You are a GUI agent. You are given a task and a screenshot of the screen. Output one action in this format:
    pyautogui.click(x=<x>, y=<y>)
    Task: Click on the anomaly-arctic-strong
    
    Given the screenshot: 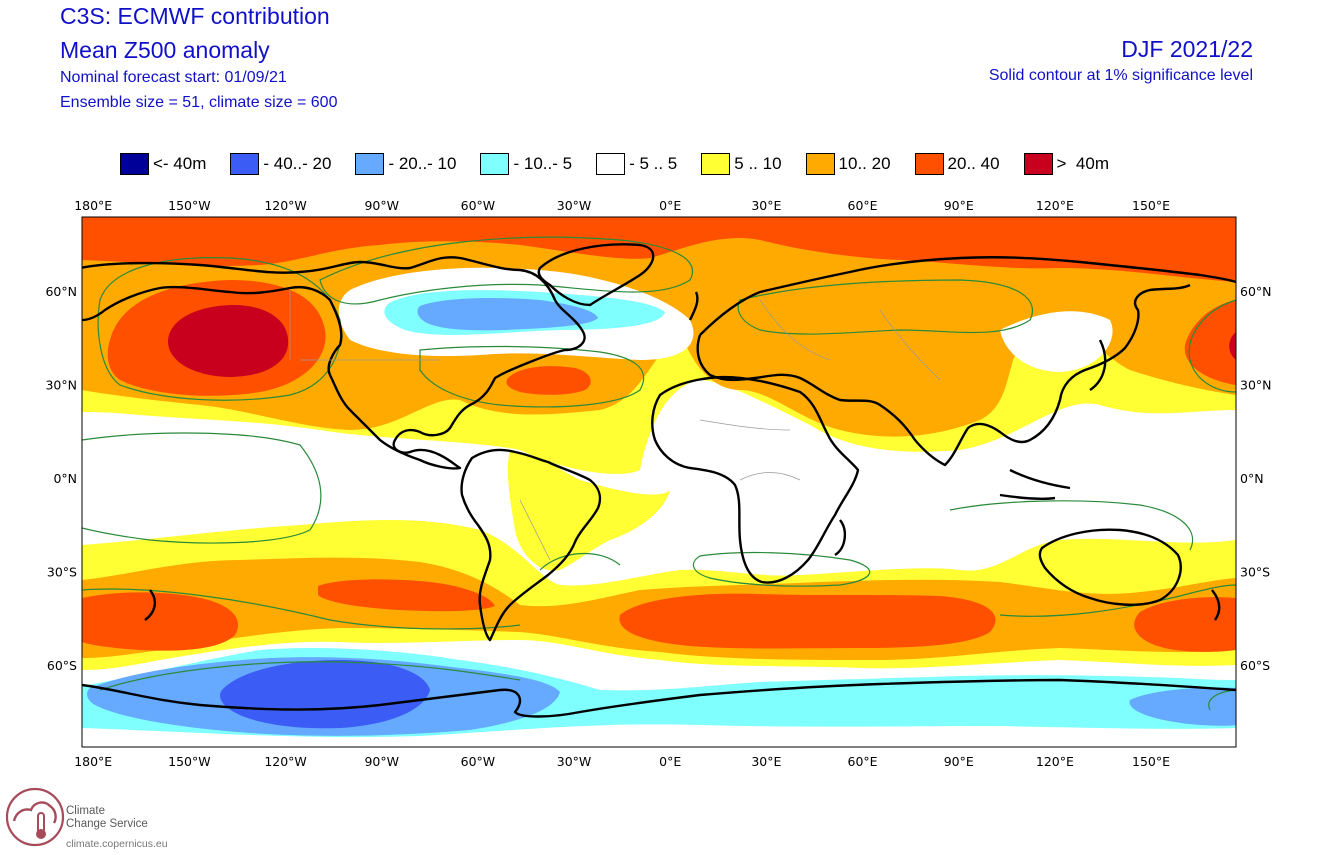 What is the action you would take?
    pyautogui.click(x=659, y=249)
    